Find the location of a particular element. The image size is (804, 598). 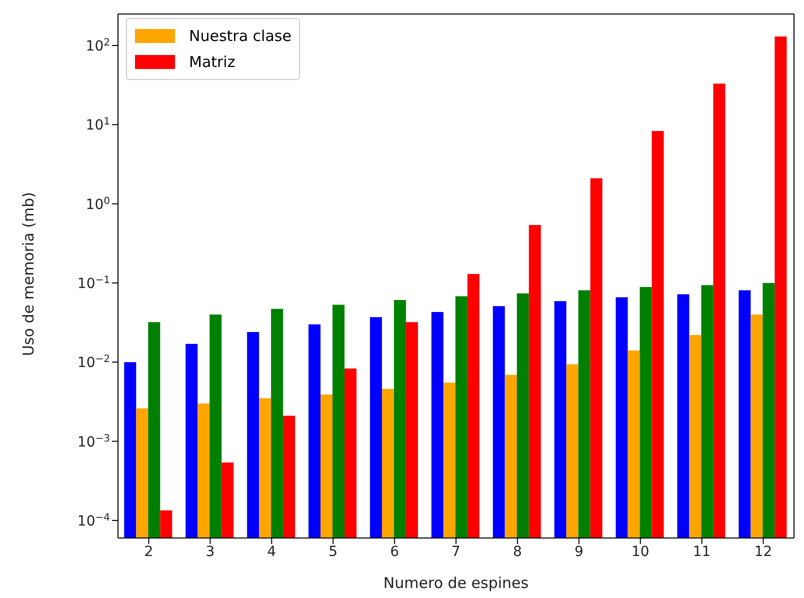

x-tick-label: 6 is located at coordinates (395, 552).